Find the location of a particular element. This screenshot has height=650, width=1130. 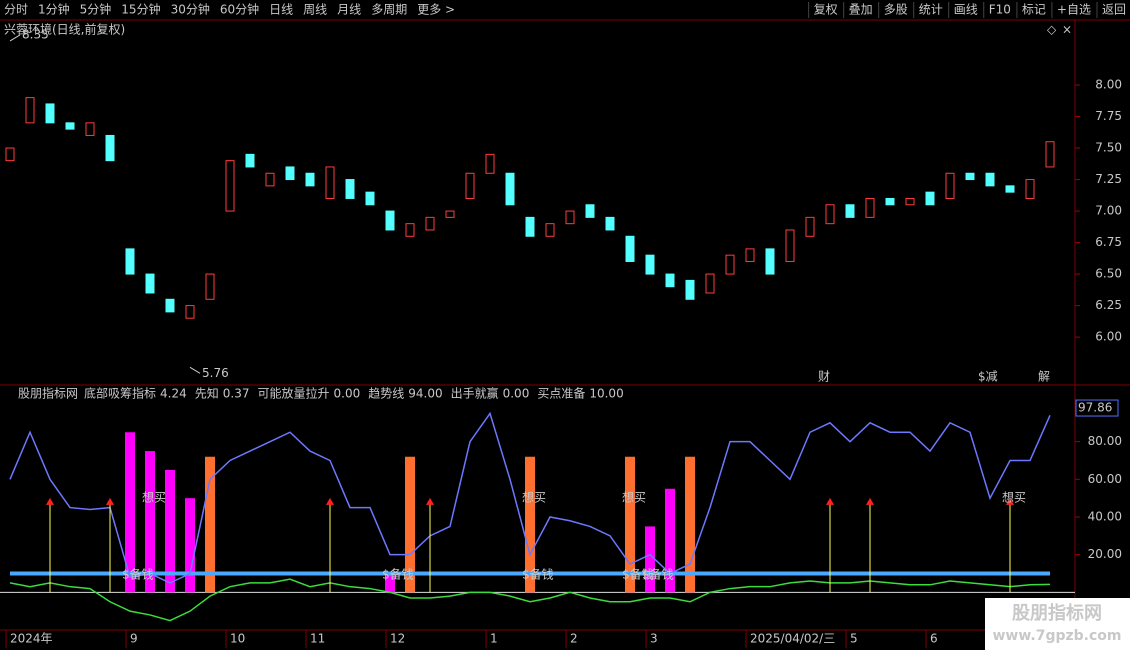

tab: 60分钟 is located at coordinates (239, 9).